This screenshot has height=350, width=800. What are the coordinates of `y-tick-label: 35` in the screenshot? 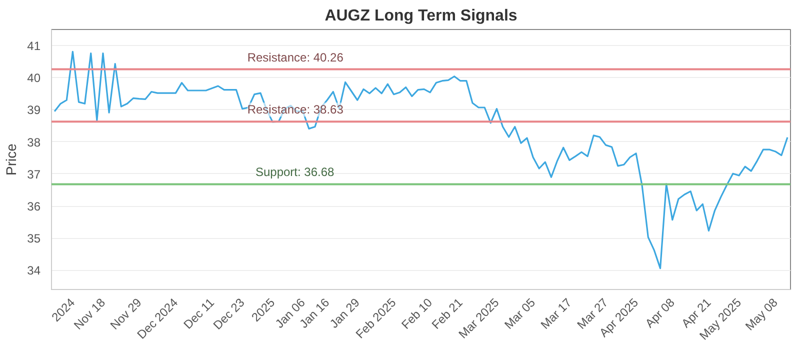 It's located at (34, 239).